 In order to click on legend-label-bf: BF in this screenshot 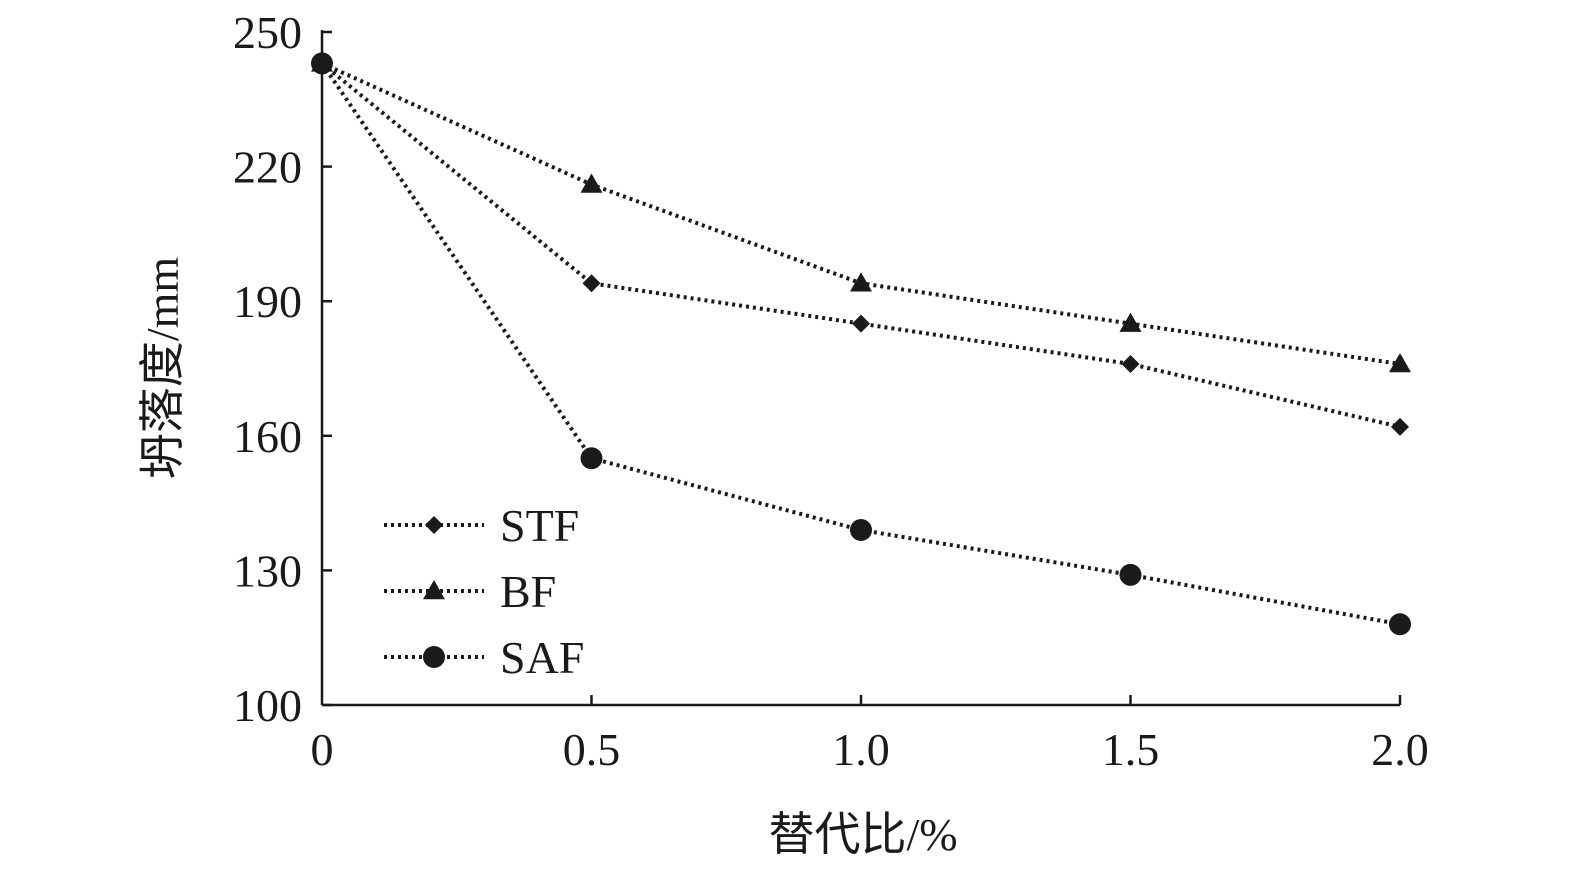, I will do `click(528, 591)`.